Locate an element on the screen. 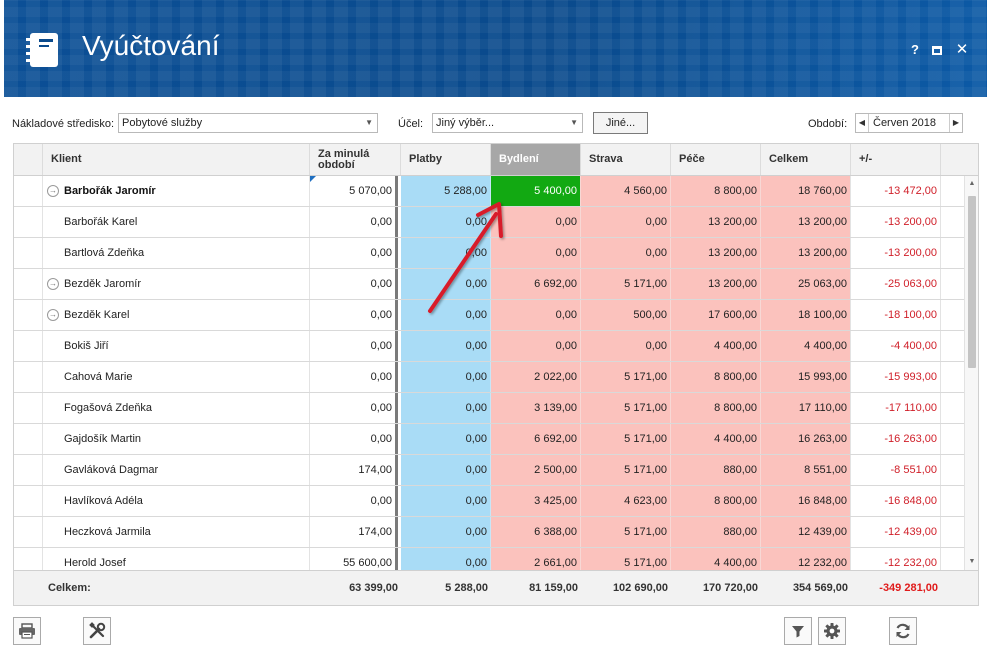  settings-button is located at coordinates (832, 631).